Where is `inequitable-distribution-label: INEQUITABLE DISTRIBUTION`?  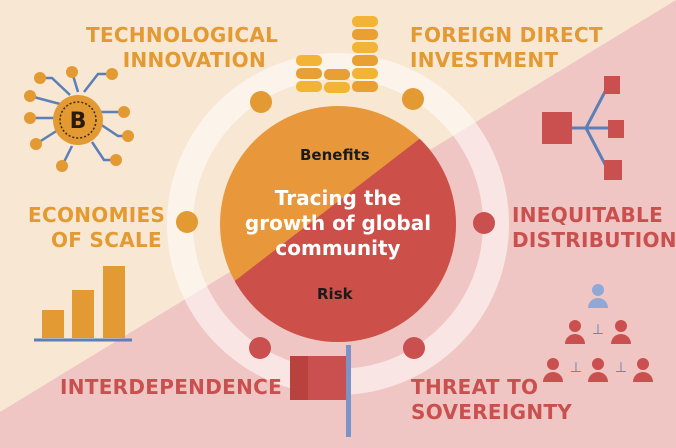 inequitable-distribution-label: INEQUITABLE DISTRIBUTION is located at coordinates (594, 228).